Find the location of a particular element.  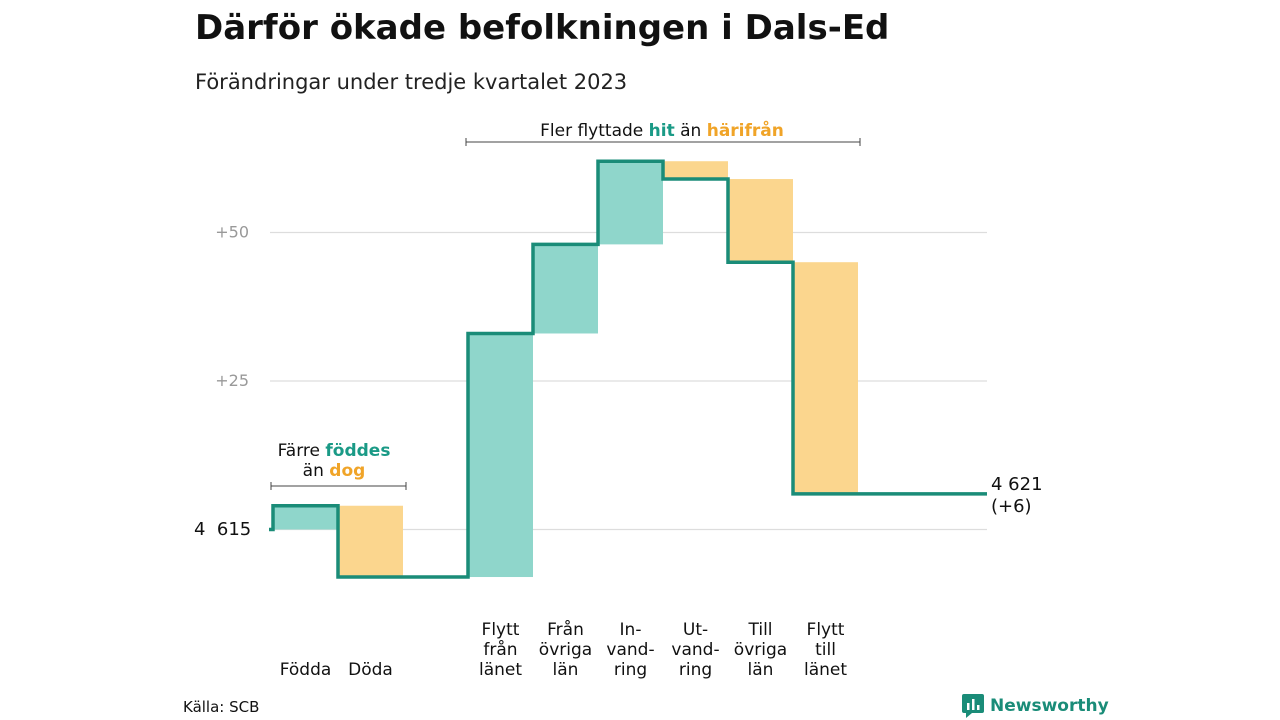

migration-annotation-mid: än is located at coordinates (691, 131).